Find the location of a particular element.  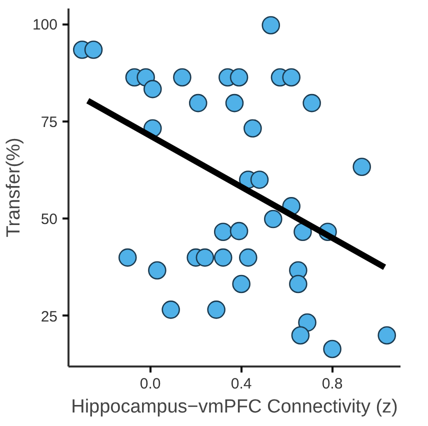

x-tick-label: 0.8 is located at coordinates (332, 384).